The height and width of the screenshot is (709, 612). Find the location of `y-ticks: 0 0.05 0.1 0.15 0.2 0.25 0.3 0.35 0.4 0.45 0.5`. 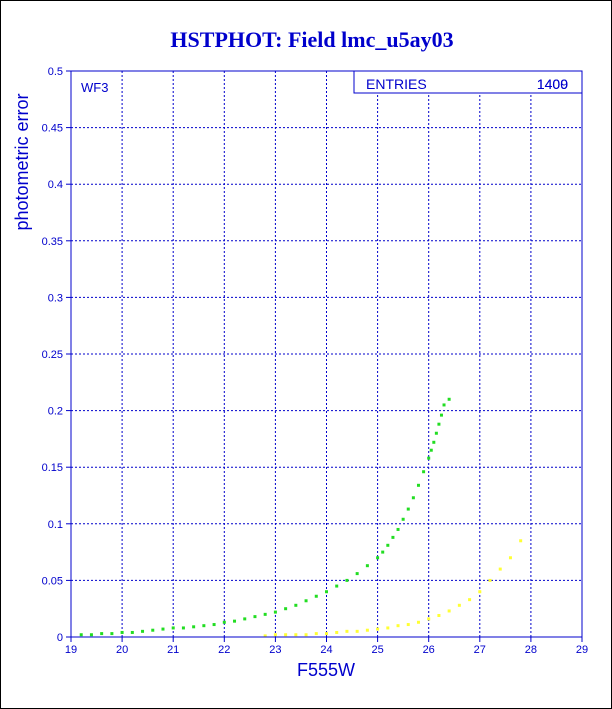

y-ticks: 0 0.05 0.1 0.15 0.2 0.25 0.3 0.35 0.4 0.45 0.5 is located at coordinates (56, 355).